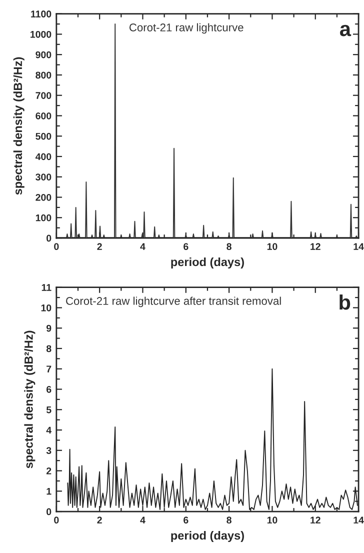  Describe the element at coordinates (47, 287) in the screenshot. I see `y-tick-label: 11` at that location.